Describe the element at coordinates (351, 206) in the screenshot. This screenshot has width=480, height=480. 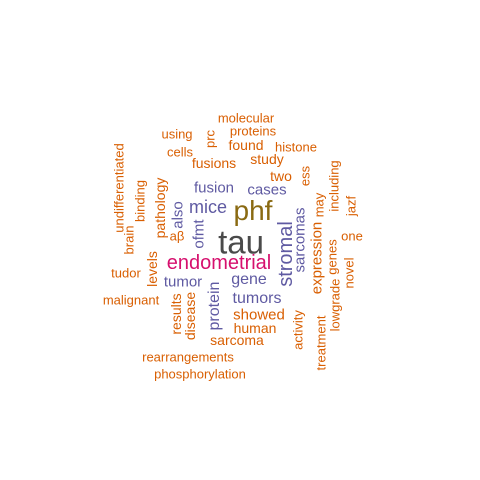
I see `word-jazf: jazf` at that location.